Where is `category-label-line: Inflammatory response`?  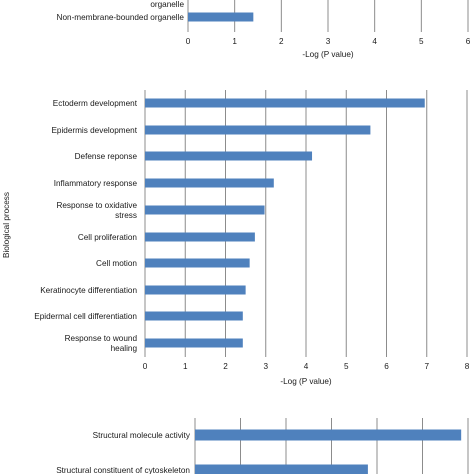 category-label-line: Inflammatory response is located at coordinates (96, 183).